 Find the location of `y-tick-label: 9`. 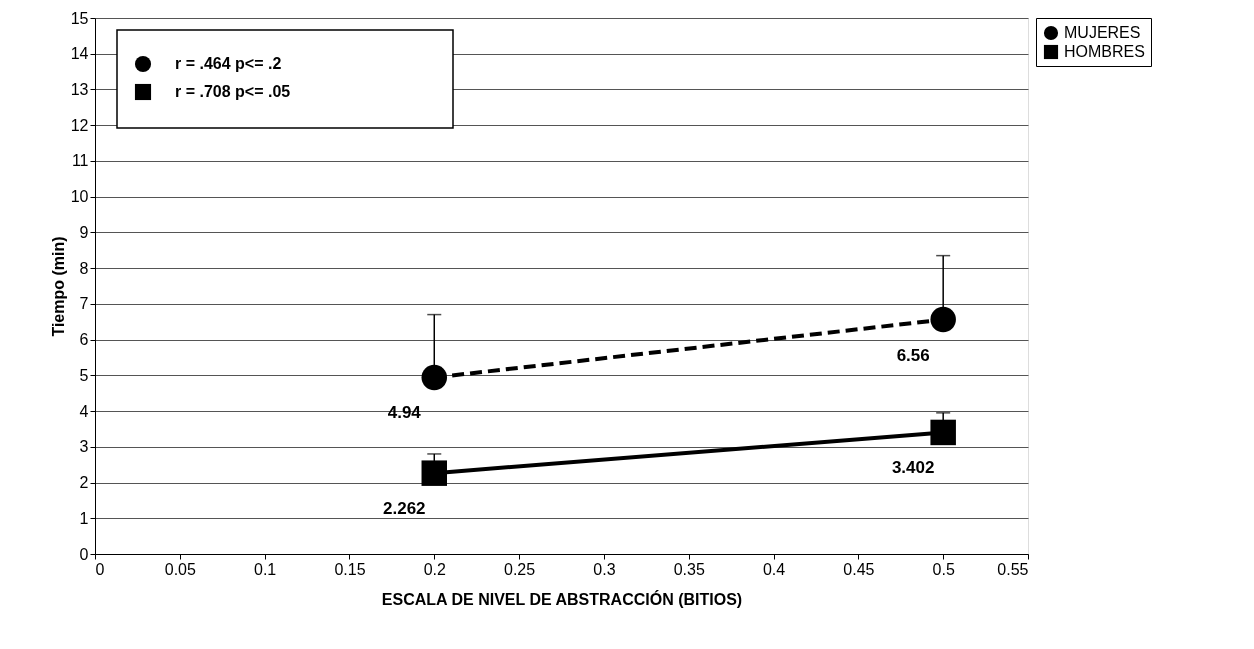

y-tick-label: 9 is located at coordinates (84, 232).